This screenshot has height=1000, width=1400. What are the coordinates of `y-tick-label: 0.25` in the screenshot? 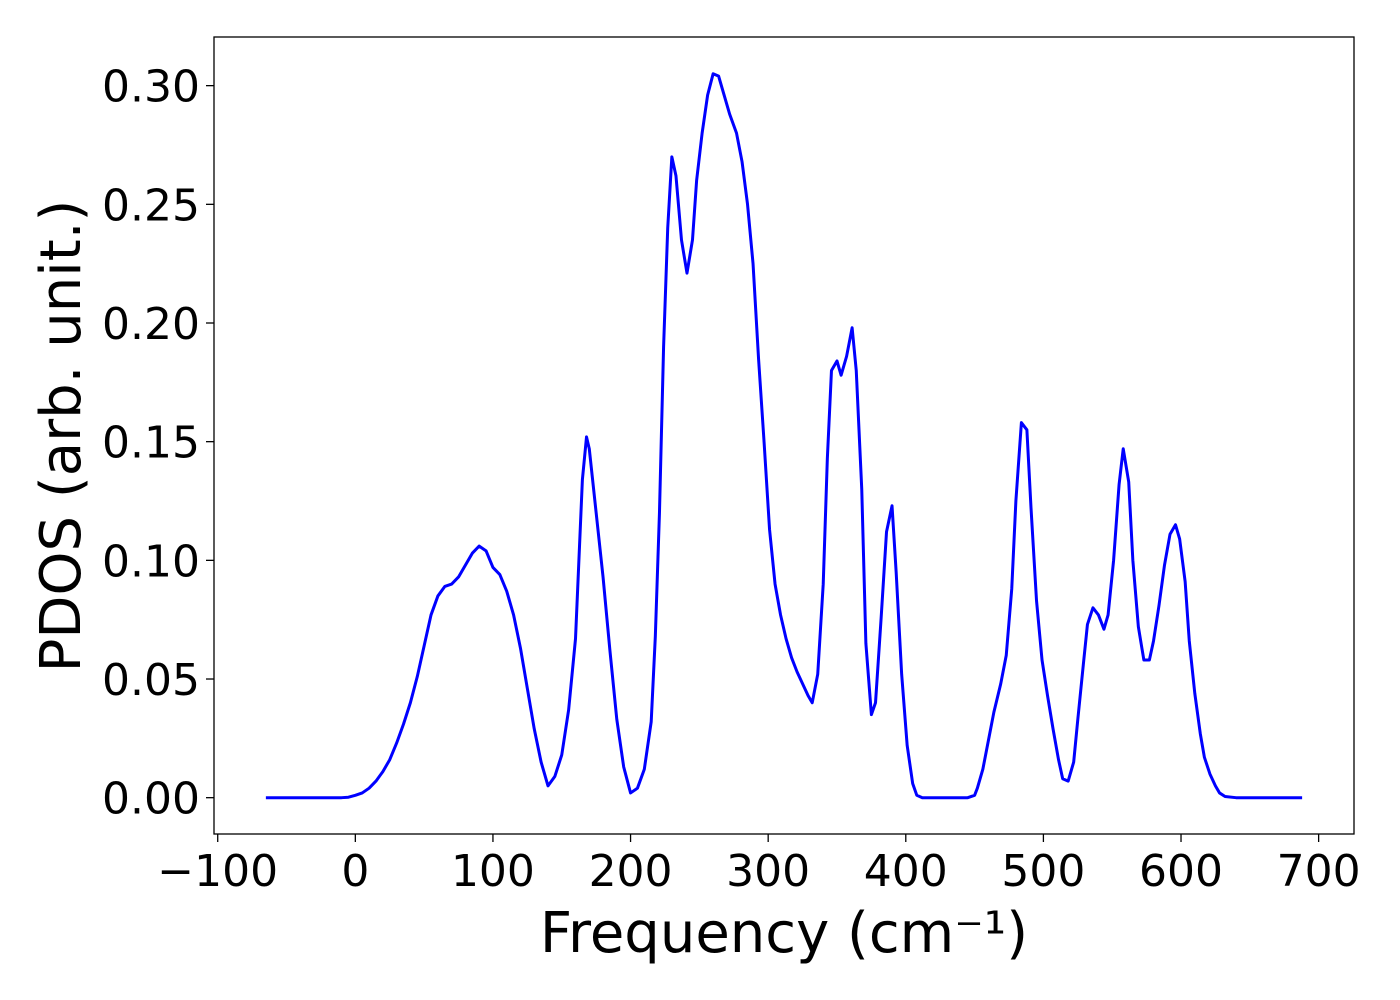 It's located at (151, 205).